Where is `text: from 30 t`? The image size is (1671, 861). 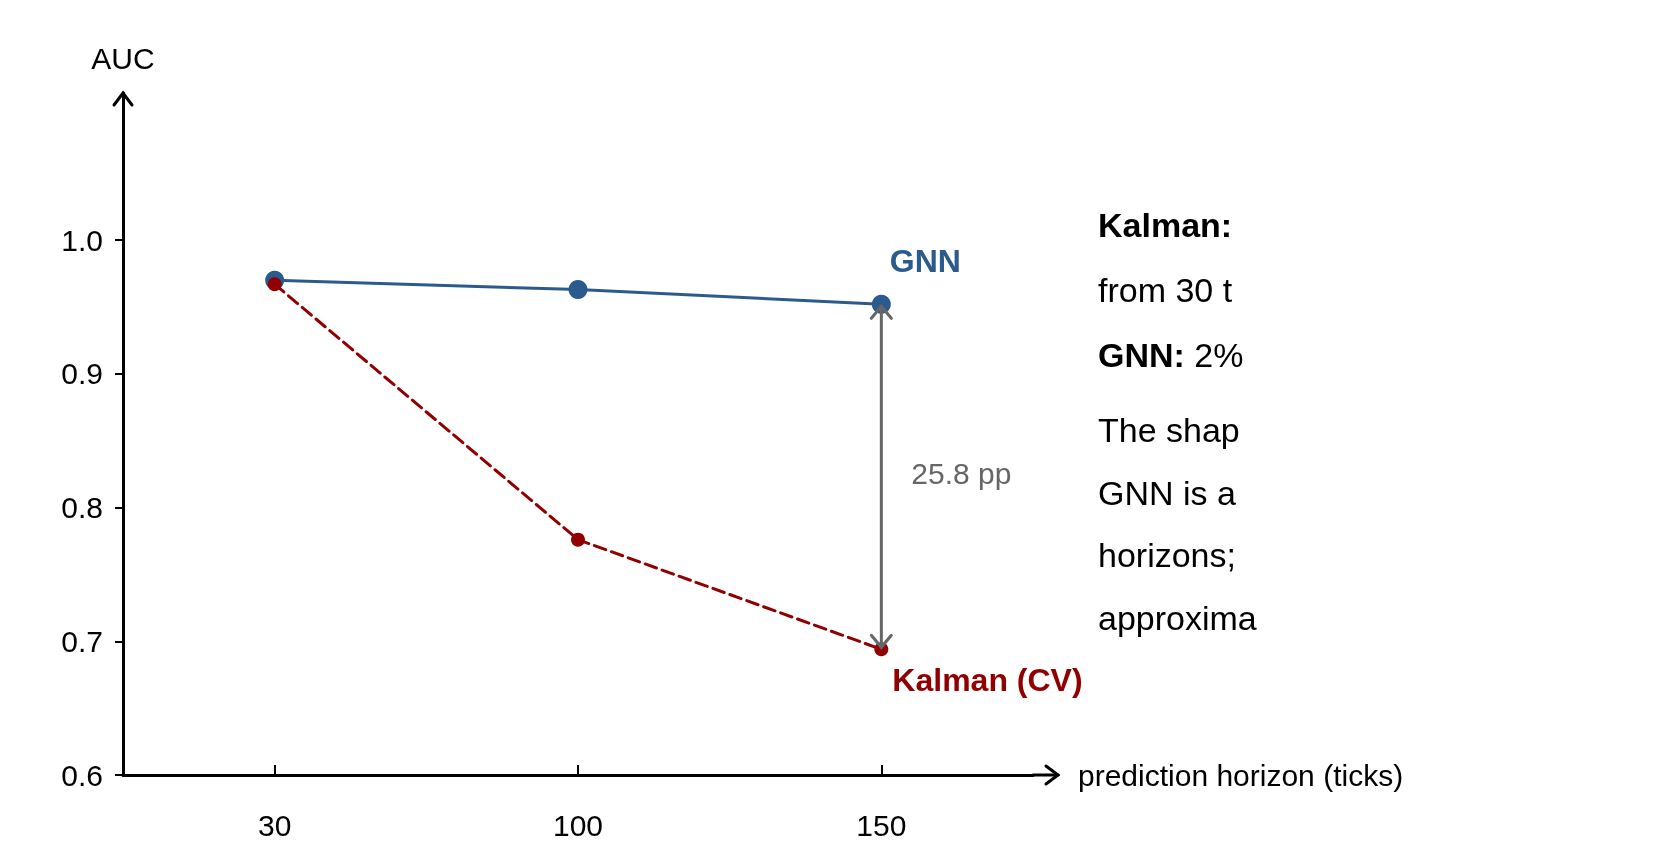 text: from 30 t is located at coordinates (1165, 290).